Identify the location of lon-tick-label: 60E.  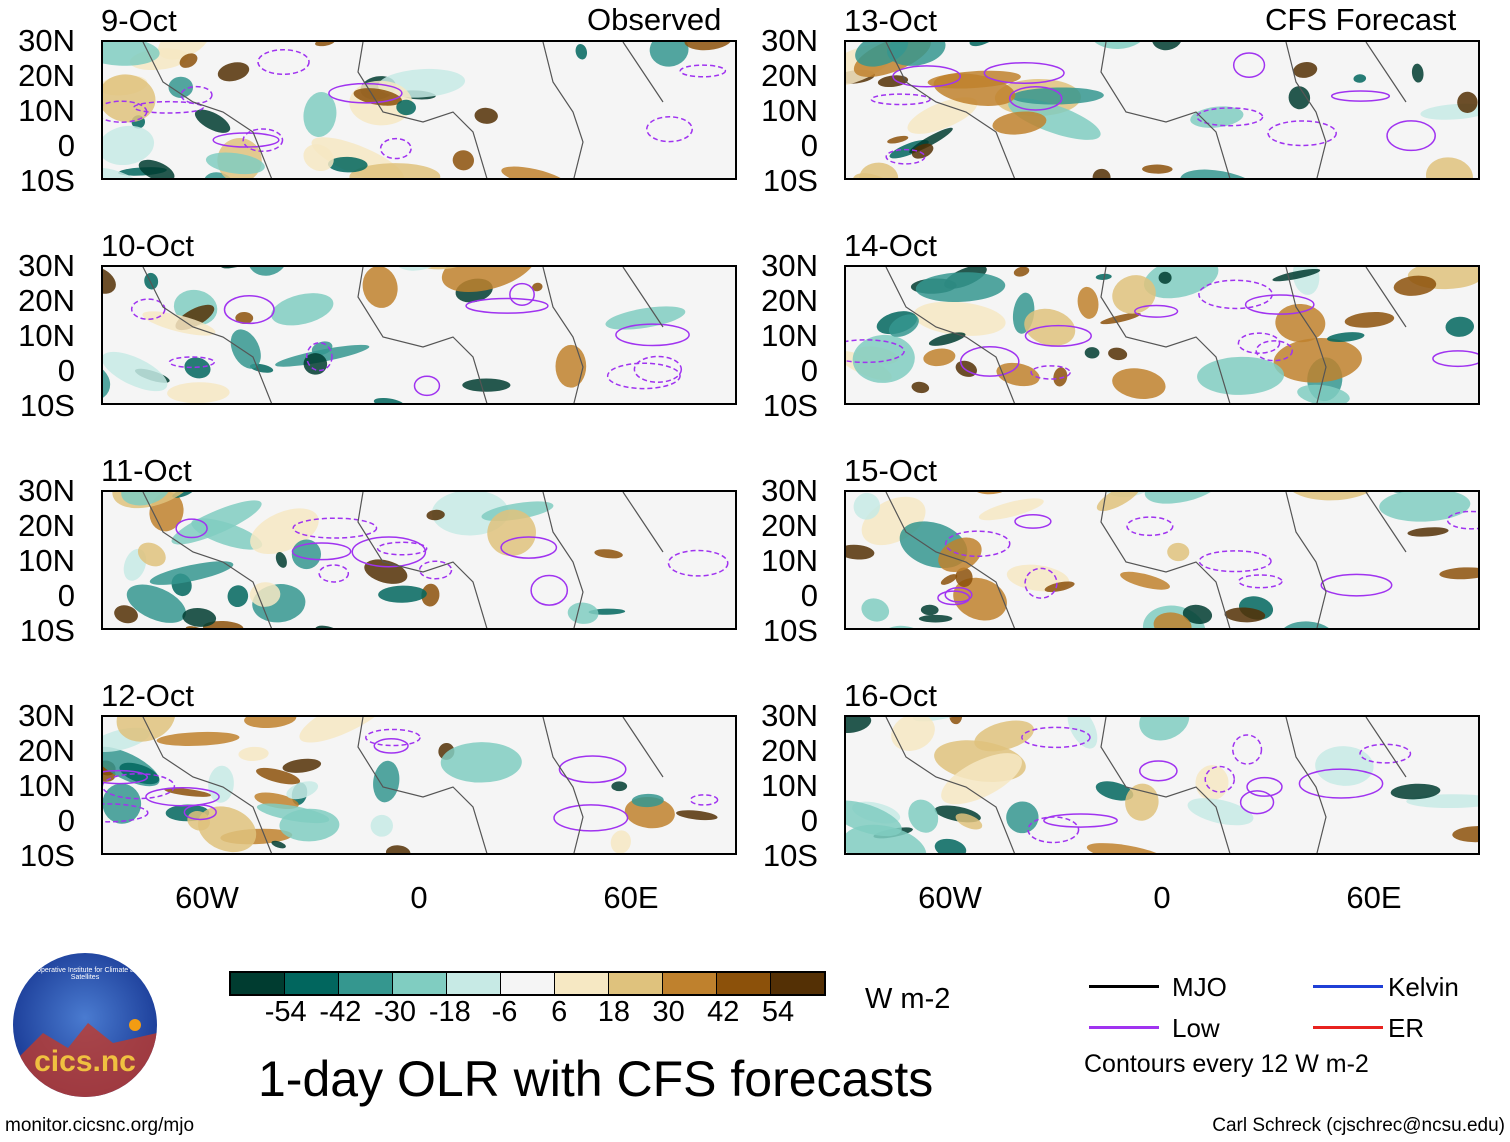
(1374, 897).